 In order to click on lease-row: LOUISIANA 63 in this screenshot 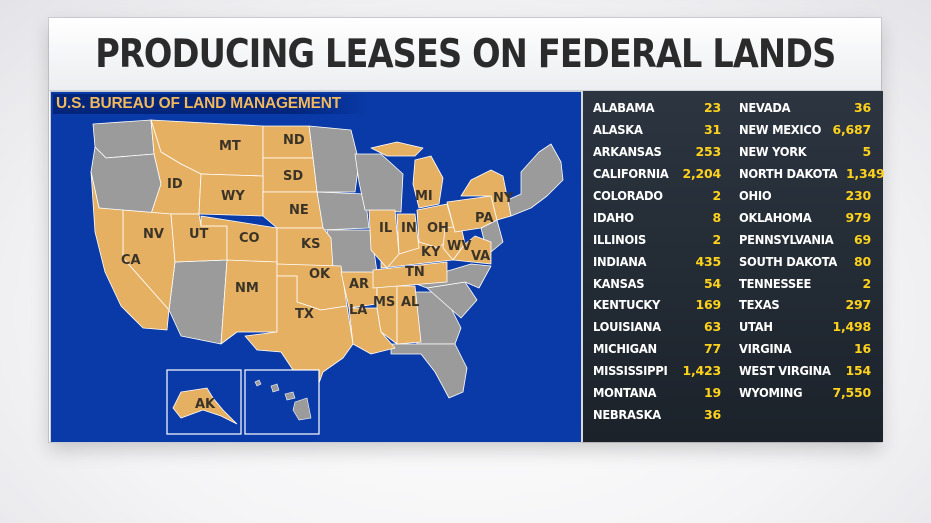, I will do `click(657, 327)`.